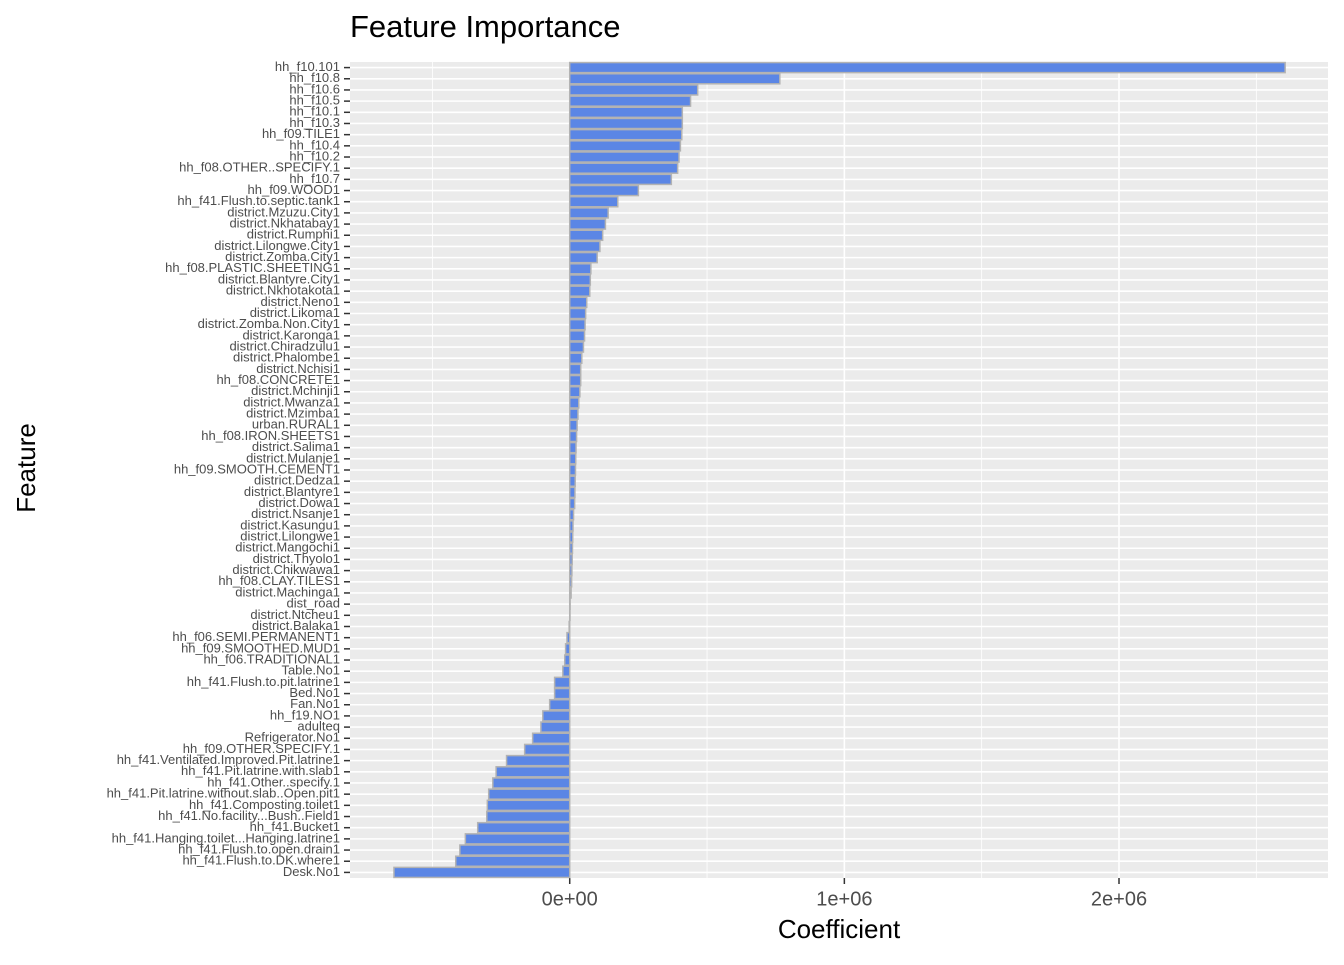 The height and width of the screenshot is (965, 1344). Describe the element at coordinates (26, 468) in the screenshot. I see `y-axis-label: Feature` at that location.